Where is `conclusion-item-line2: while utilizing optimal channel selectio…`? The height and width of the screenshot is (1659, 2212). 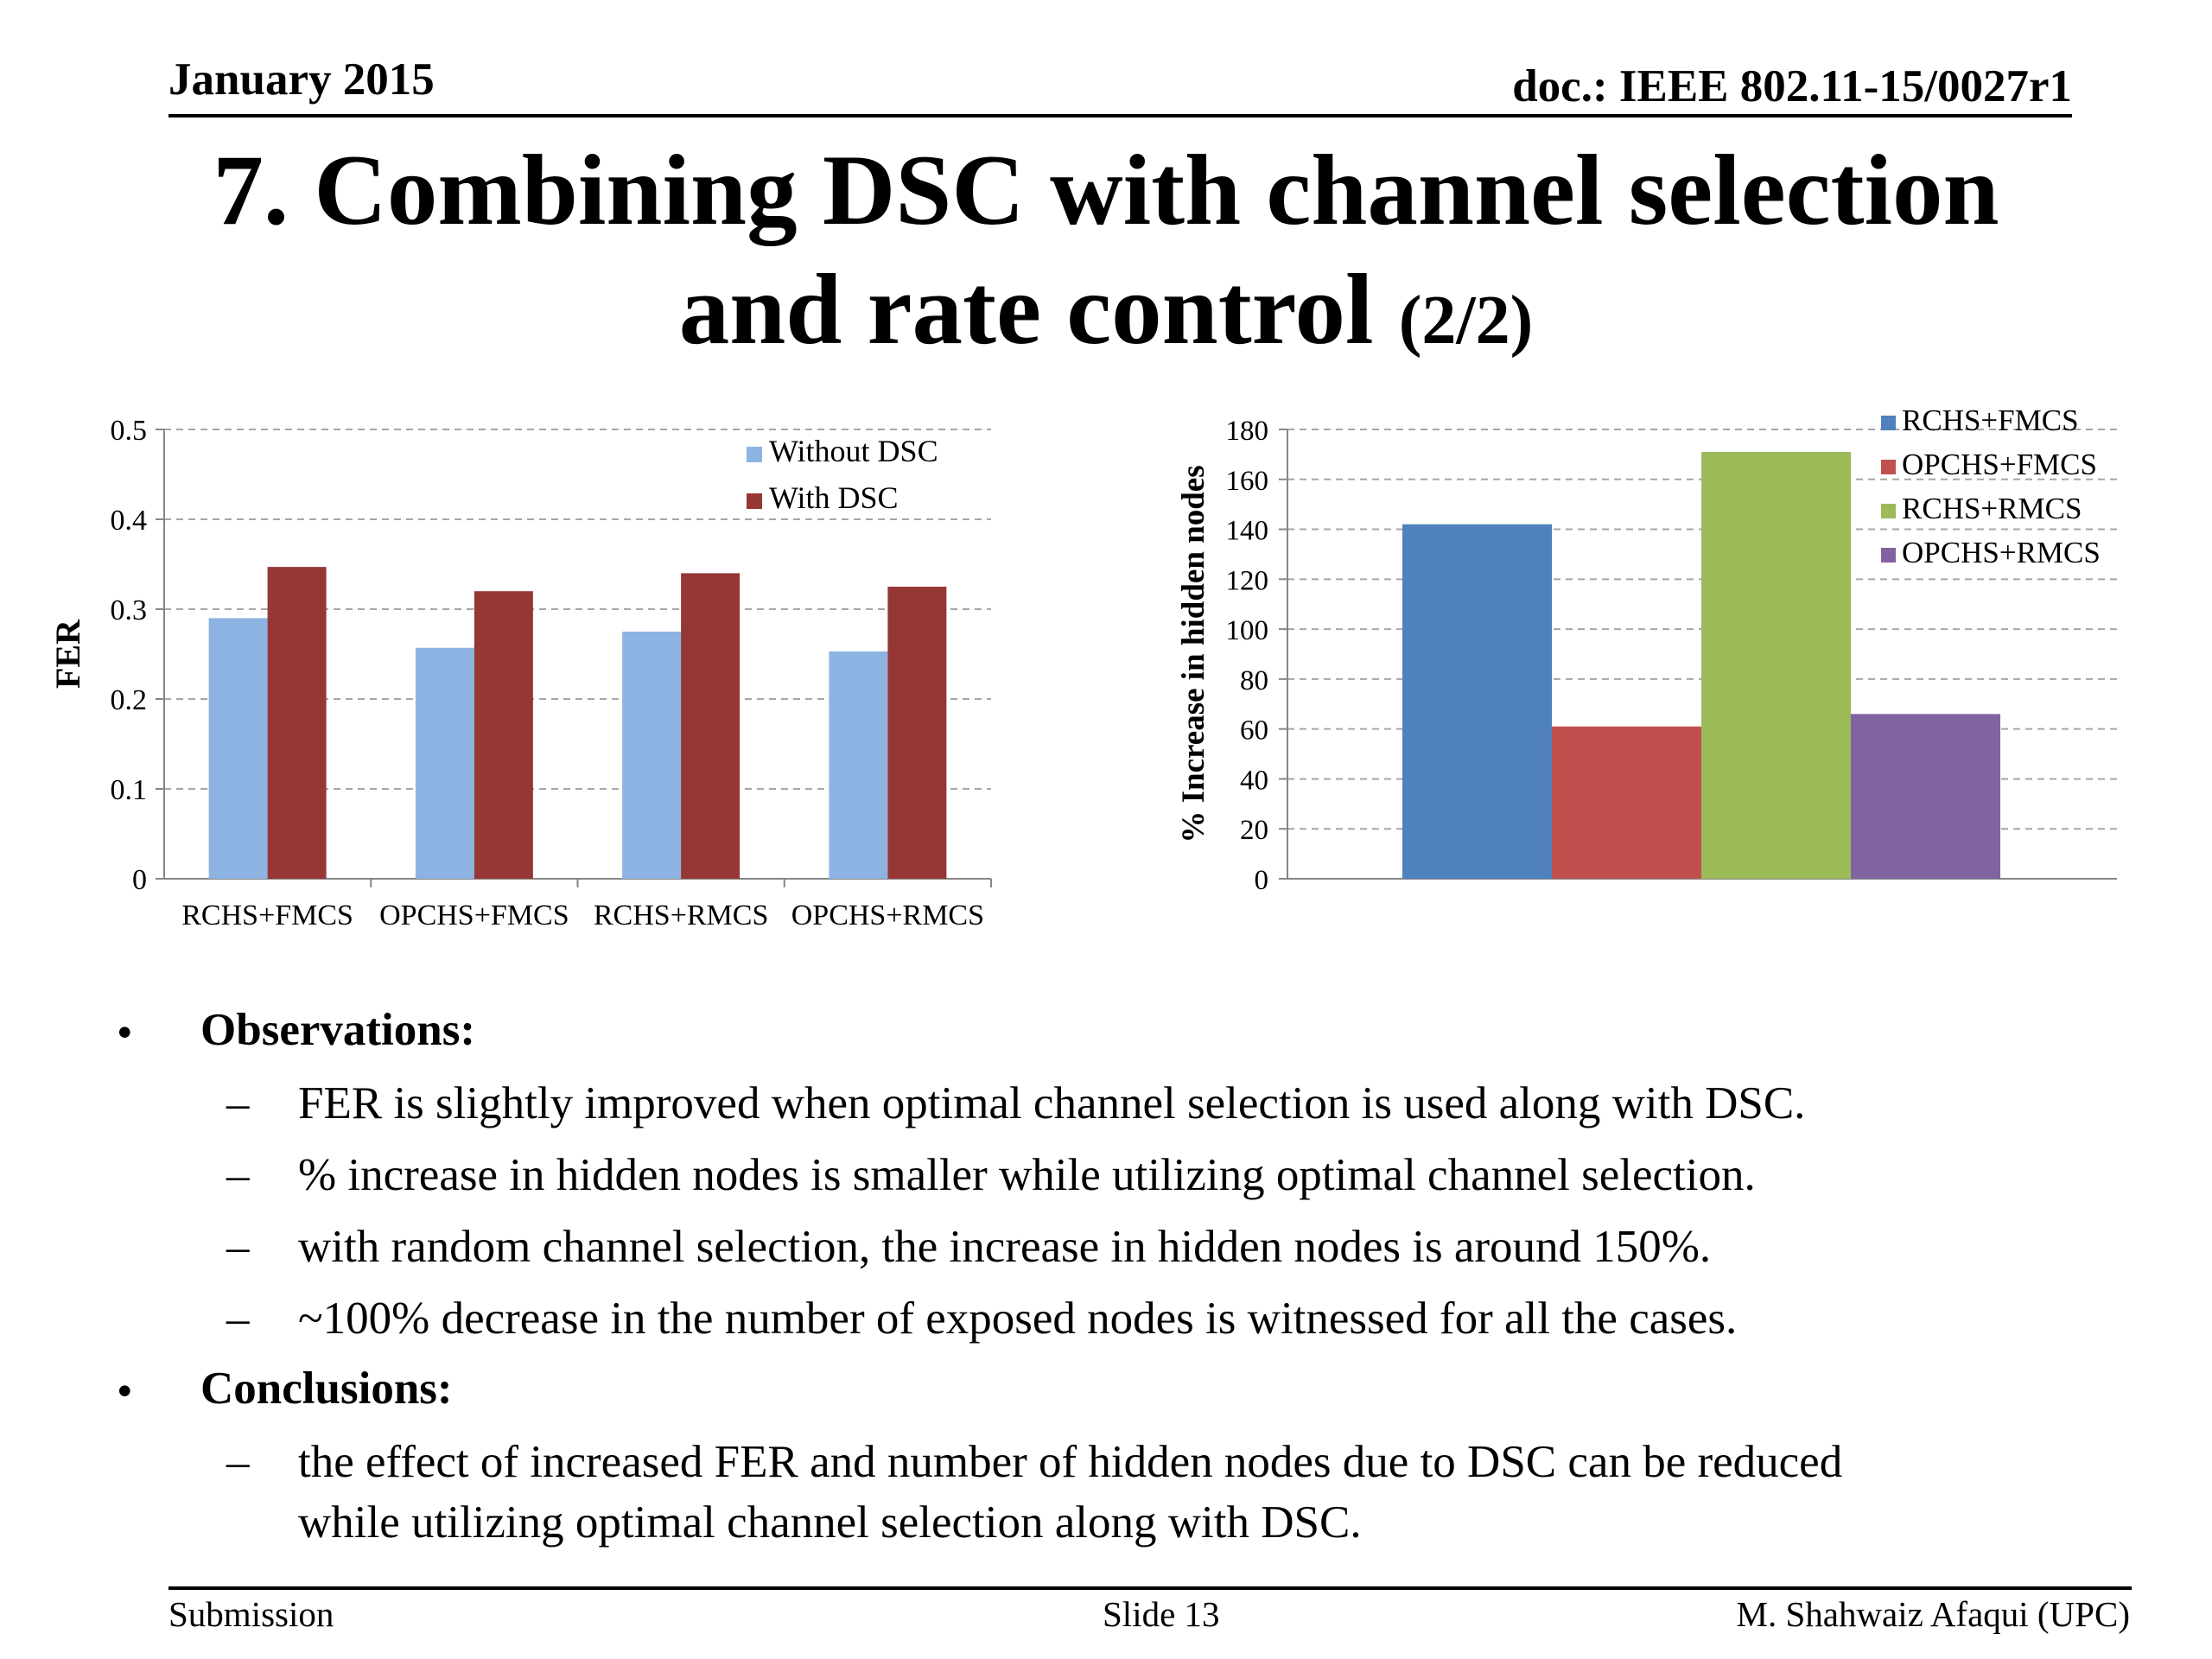 conclusion-item-line2: while utilizing optimal channel selectio… is located at coordinates (830, 1522).